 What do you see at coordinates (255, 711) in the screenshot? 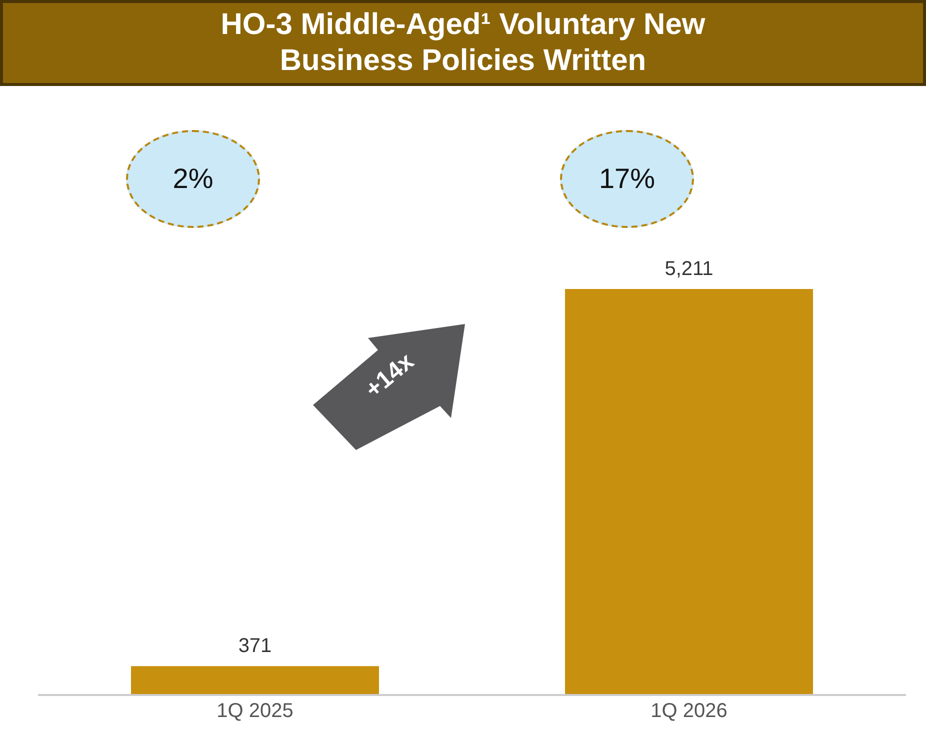
I see `x-tick-label: 1Q 2025` at bounding box center [255, 711].